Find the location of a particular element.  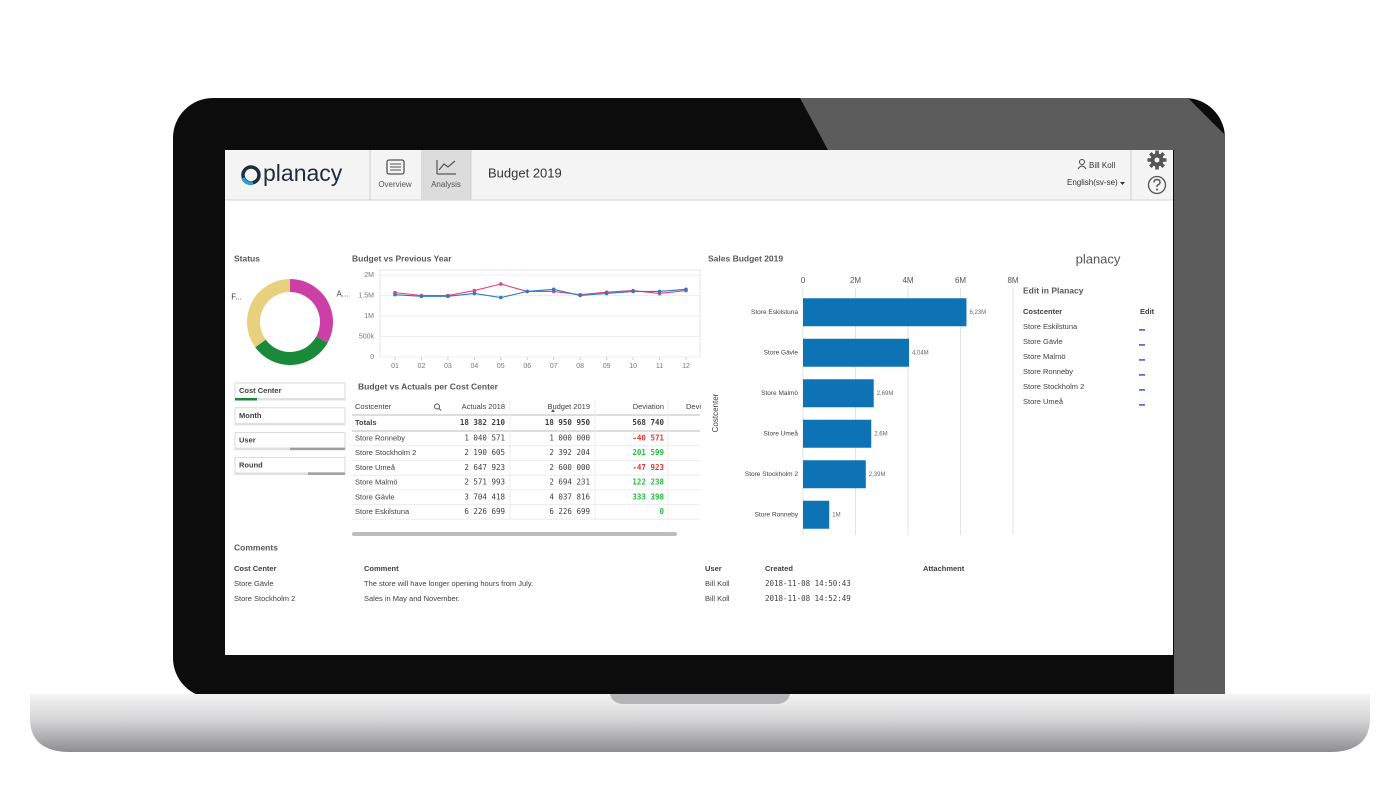

app-title: Budget 2019 is located at coordinates (525, 172).